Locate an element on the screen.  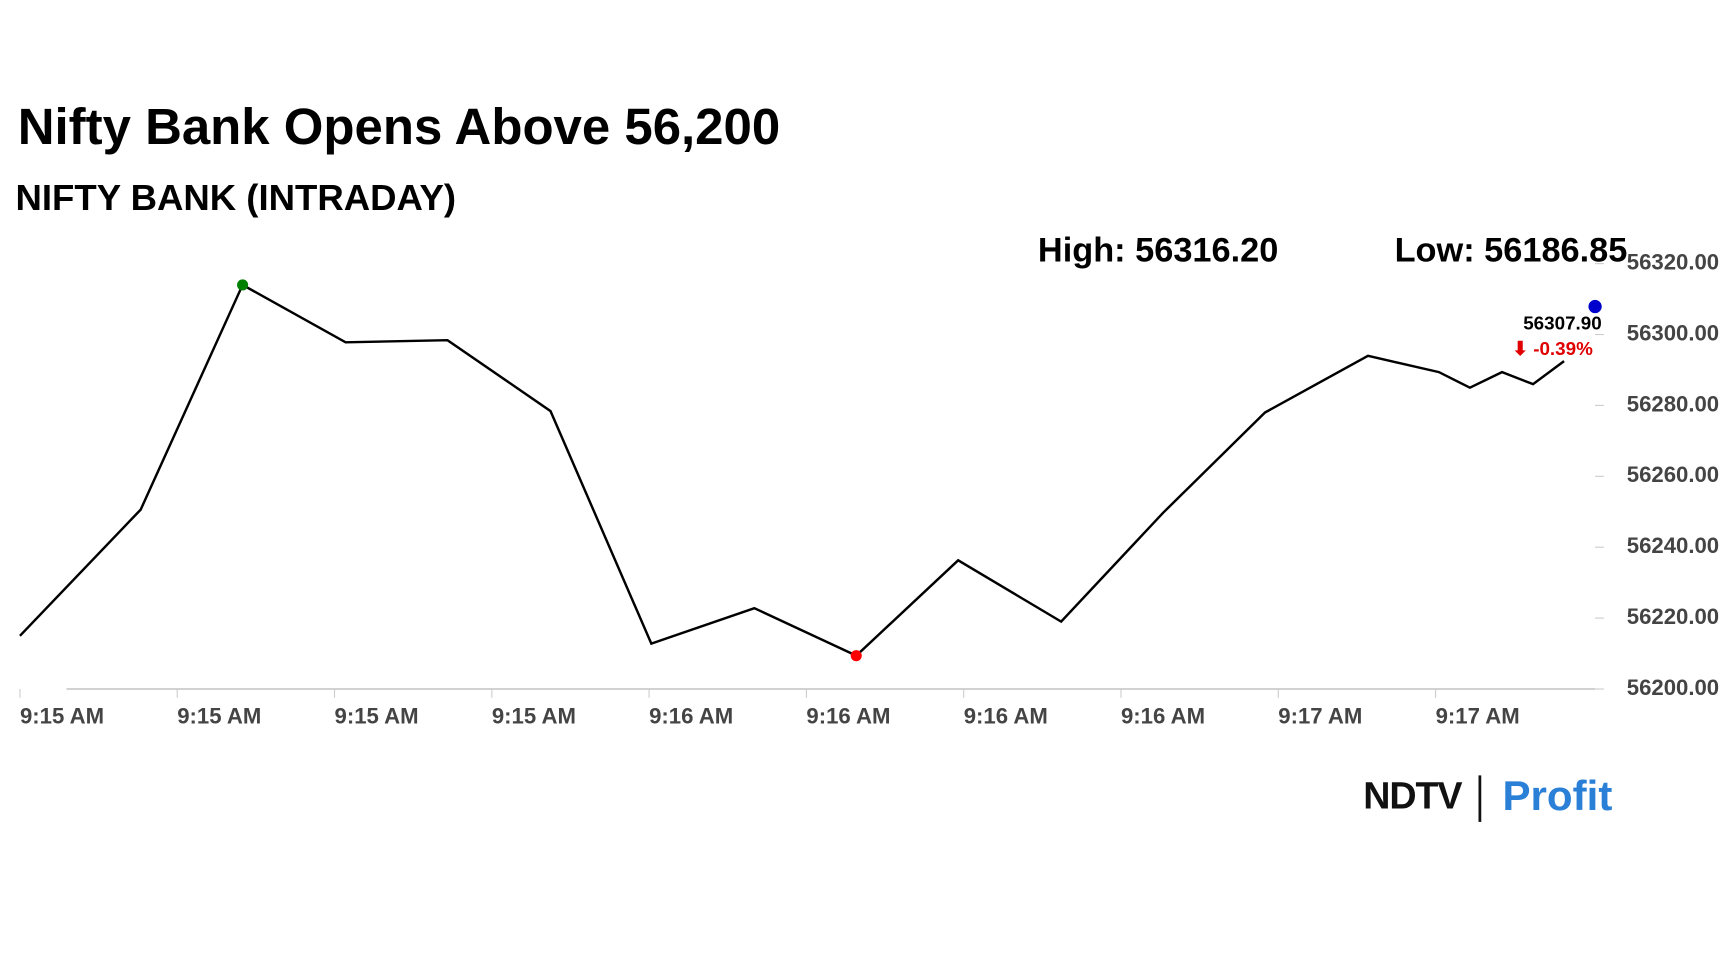
y-tick-label: 56280.00 is located at coordinates (1673, 403).